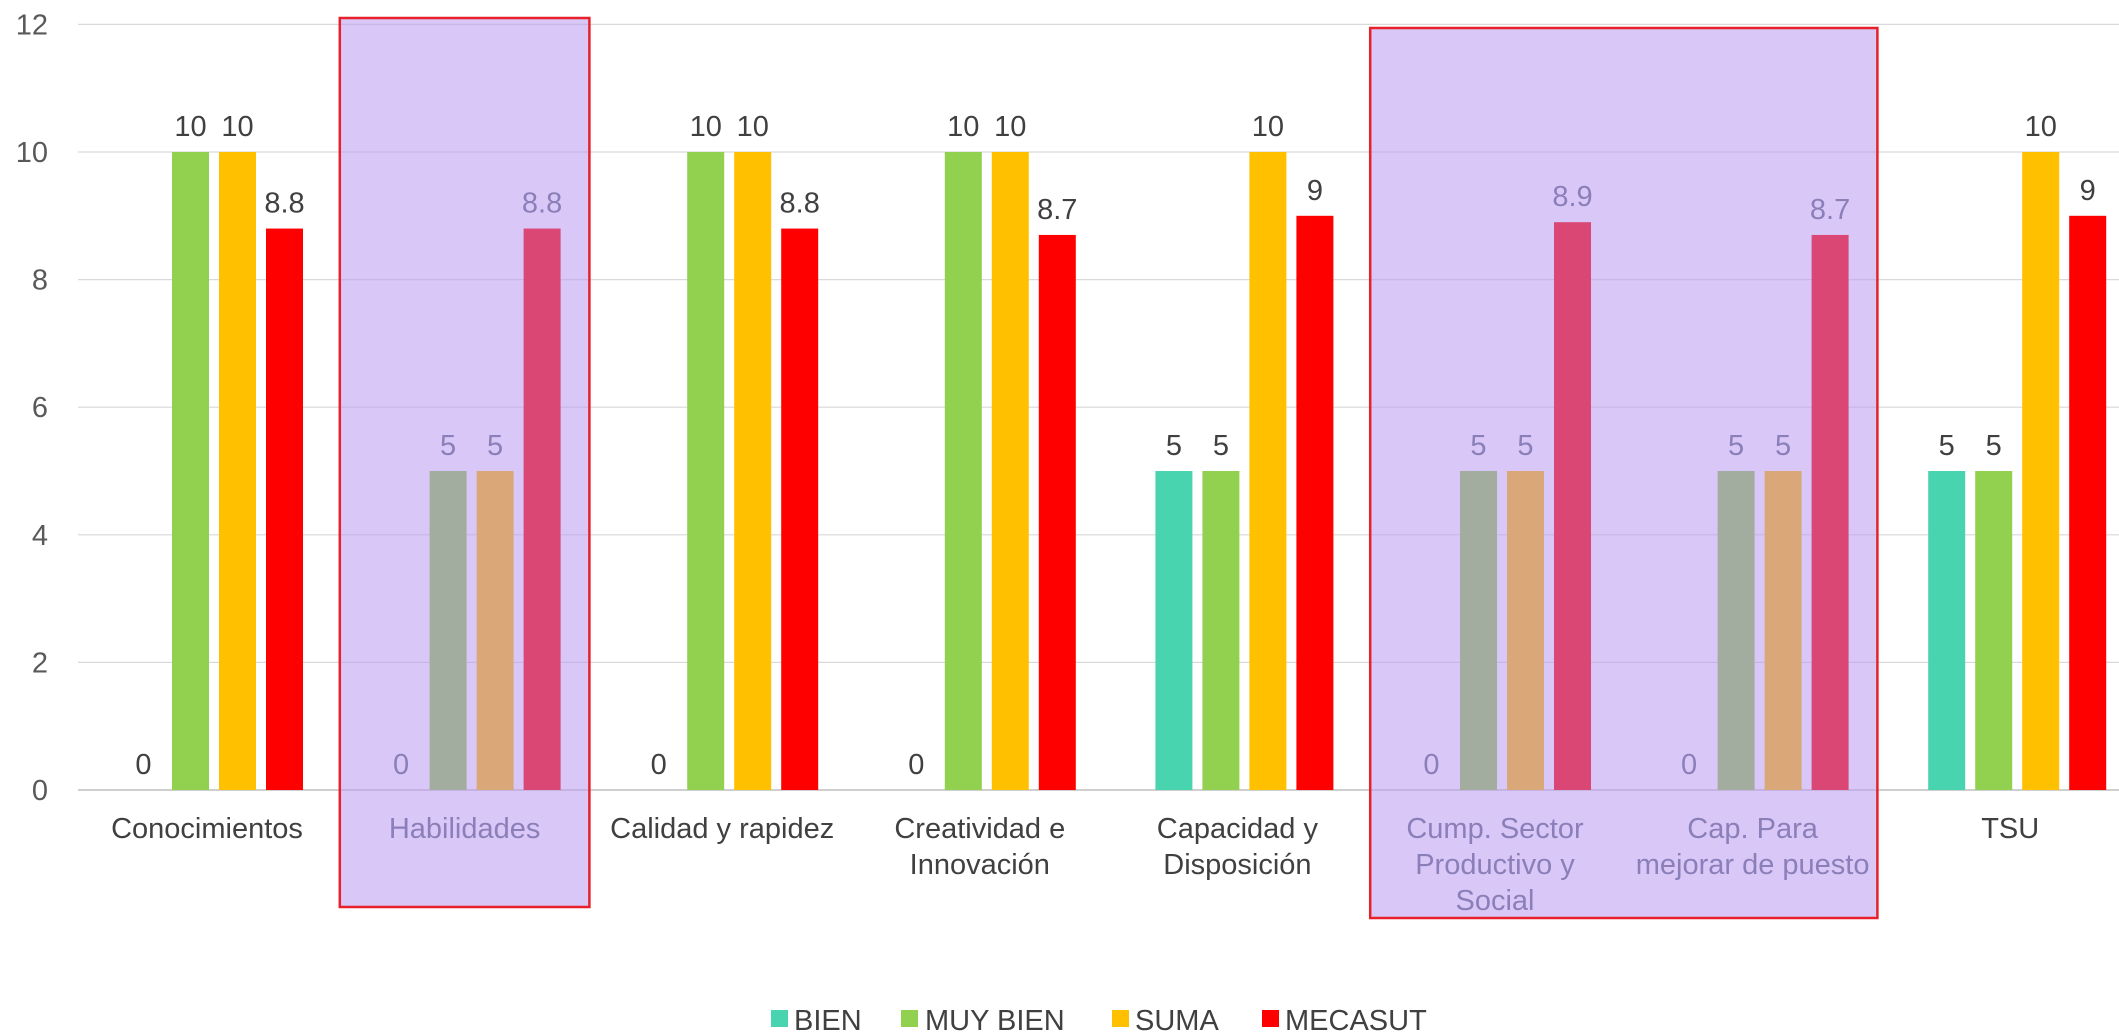 The width and height of the screenshot is (2119, 1034). What do you see at coordinates (40, 408) in the screenshot?
I see `y-tick-label: 6` at bounding box center [40, 408].